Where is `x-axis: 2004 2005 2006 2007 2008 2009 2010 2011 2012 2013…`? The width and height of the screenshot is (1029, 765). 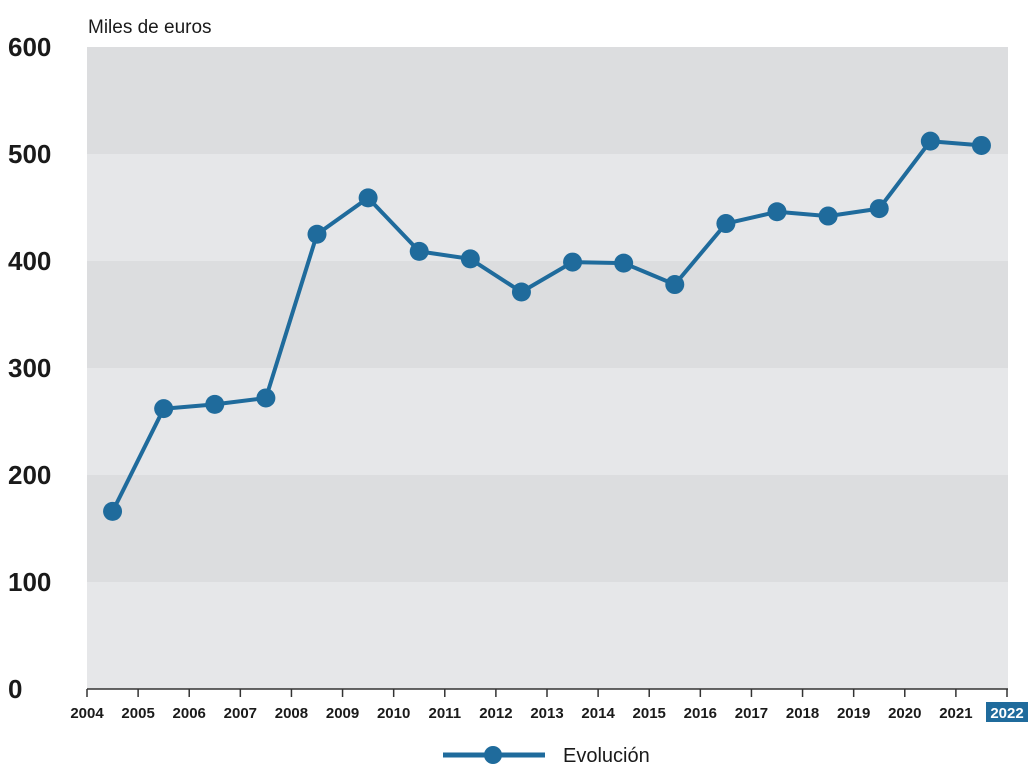 x-axis: 2004 2005 2006 2007 2008 2009 2010 2011 2012 2013… is located at coordinates (549, 705).